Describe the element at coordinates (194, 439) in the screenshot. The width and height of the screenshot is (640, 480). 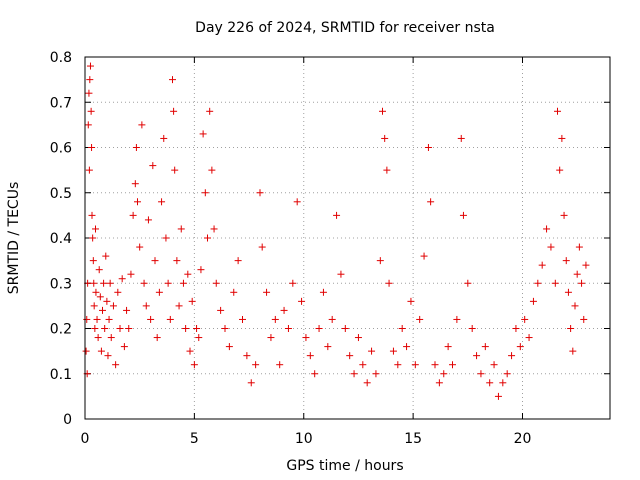
I see `x-tick-label: 5` at that location.